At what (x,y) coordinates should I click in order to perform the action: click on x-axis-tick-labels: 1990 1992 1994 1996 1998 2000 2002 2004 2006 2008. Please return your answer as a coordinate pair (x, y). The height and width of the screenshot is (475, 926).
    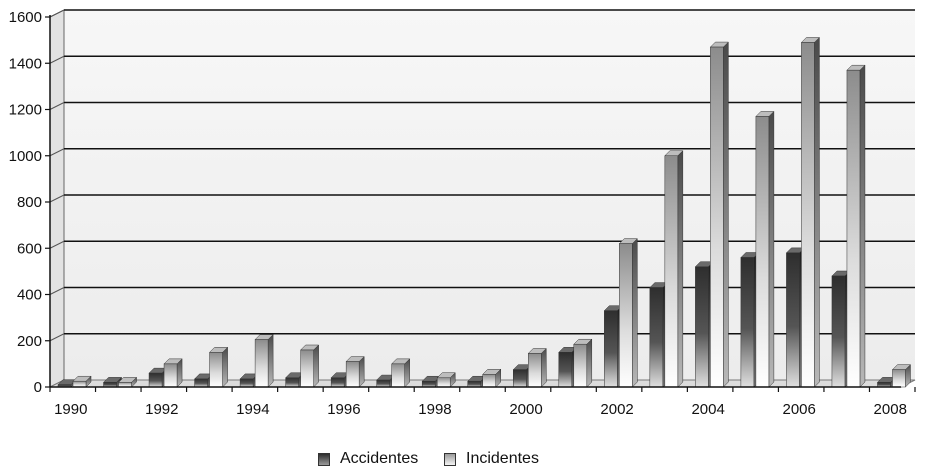
    Looking at the image, I should click on (480, 409).